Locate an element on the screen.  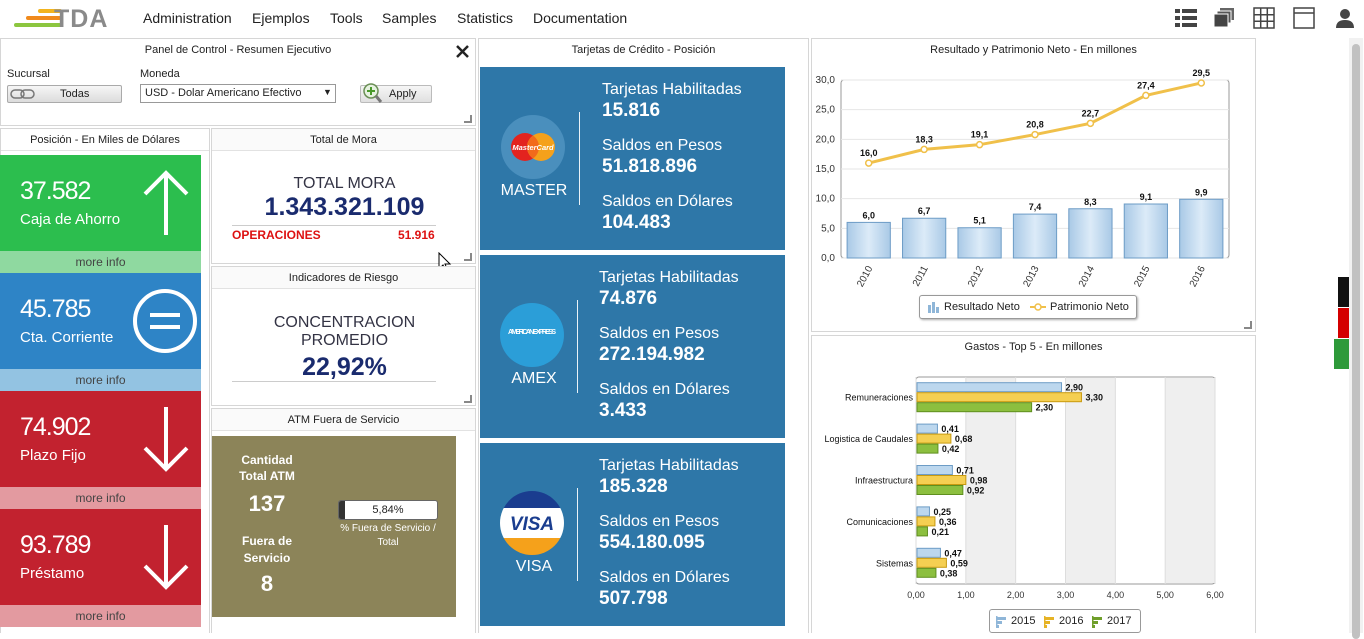
bar-value-label: 0,38 is located at coordinates (949, 573).